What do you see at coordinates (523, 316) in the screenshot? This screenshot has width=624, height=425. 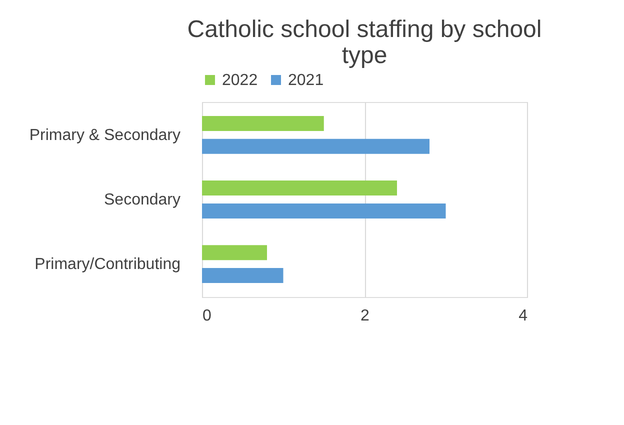 I see `x-tick-label: 4` at bounding box center [523, 316].